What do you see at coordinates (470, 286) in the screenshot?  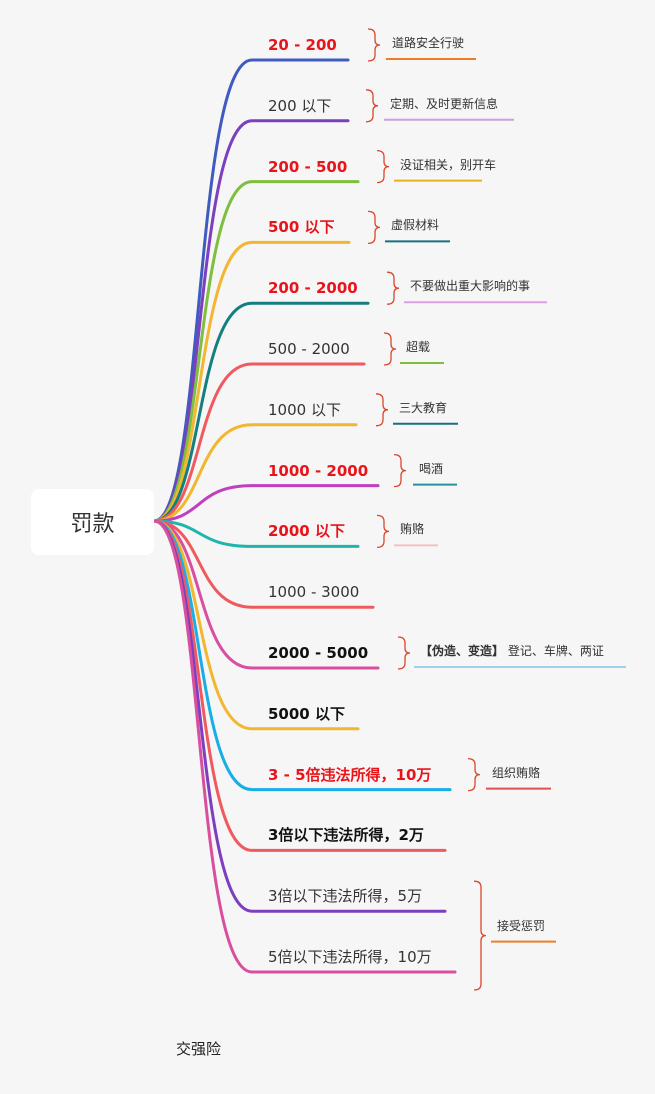 I see `note-text: 不要做出重大影响的事` at bounding box center [470, 286].